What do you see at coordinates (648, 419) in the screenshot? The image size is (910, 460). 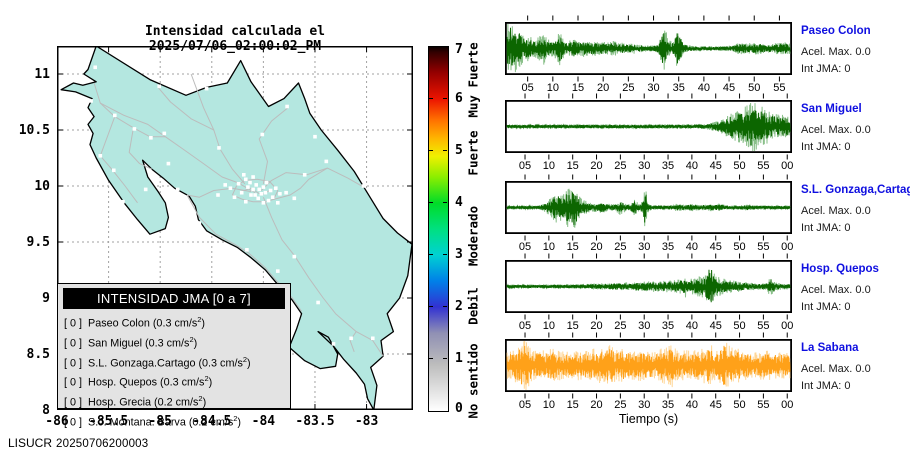 I see `time-axis-label: Tiempo (s)` at bounding box center [648, 419].